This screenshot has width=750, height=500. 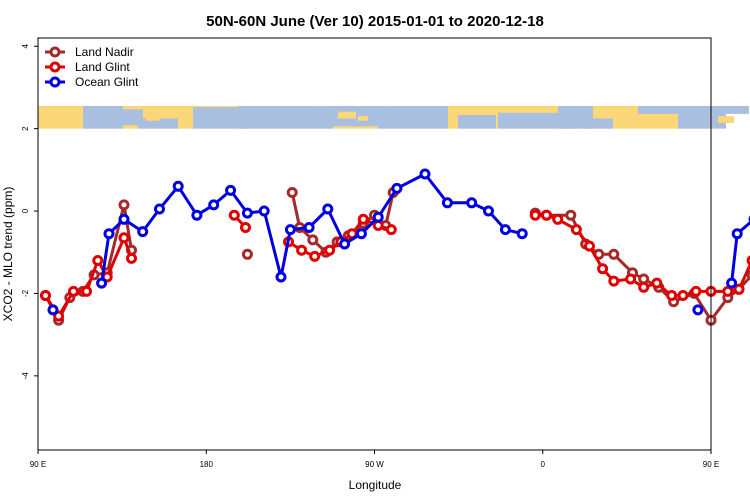 I want to click on y-axis-label: XCO2 - MLO trend (ppm), so click(x=8, y=254).